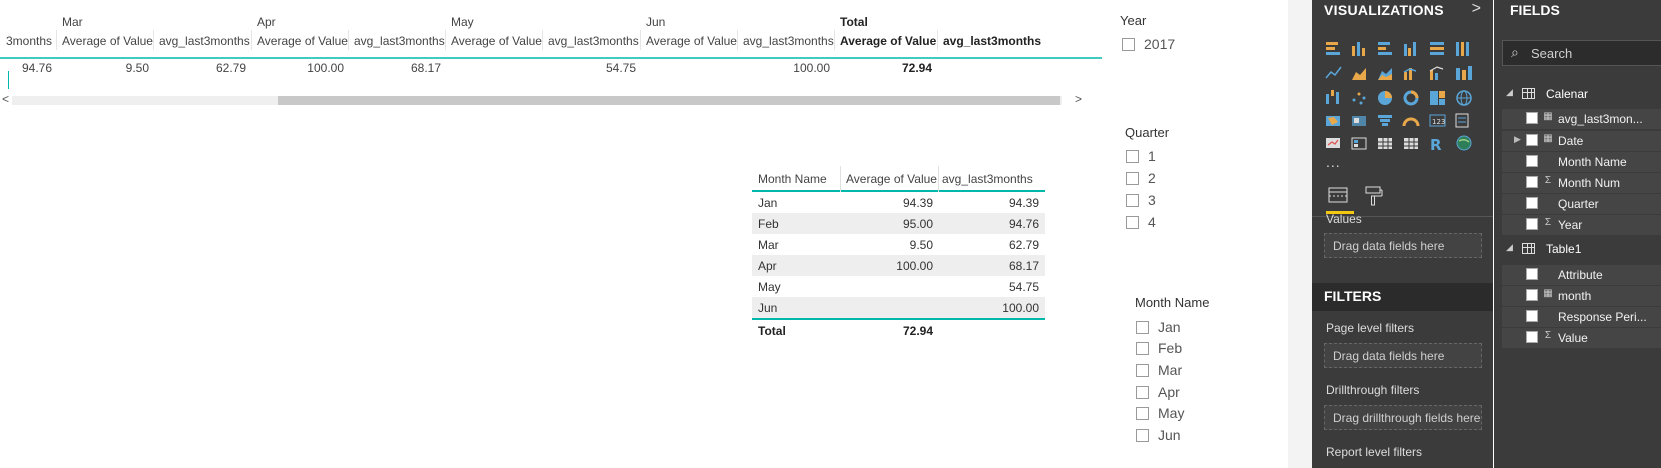  What do you see at coordinates (1436, 145) in the screenshot?
I see `r-visual-icon: R` at bounding box center [1436, 145].